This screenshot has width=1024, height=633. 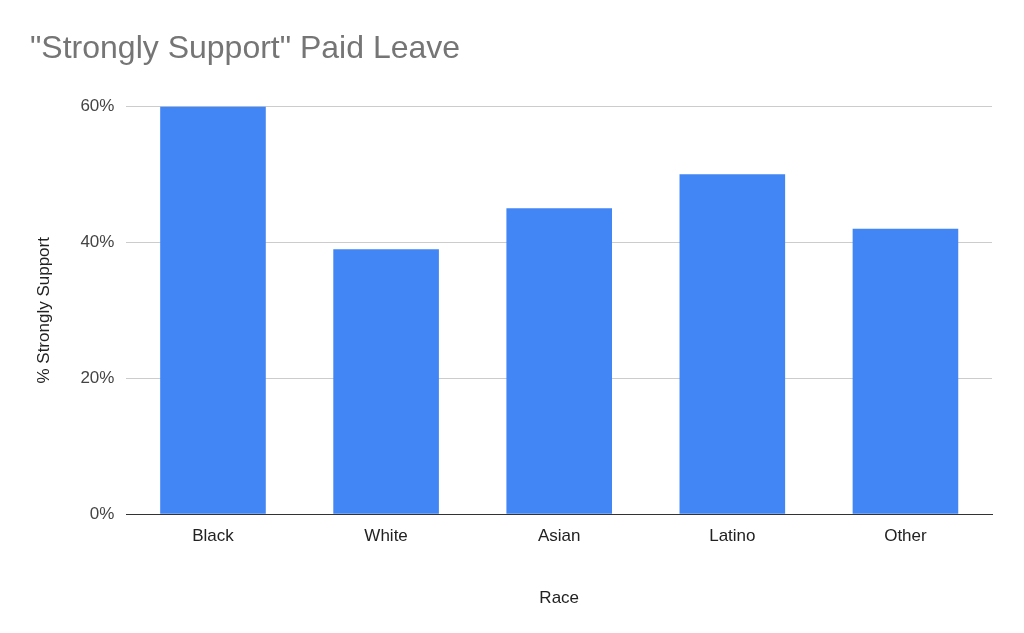 What do you see at coordinates (386, 536) in the screenshot?
I see `x-tick-label: White` at bounding box center [386, 536].